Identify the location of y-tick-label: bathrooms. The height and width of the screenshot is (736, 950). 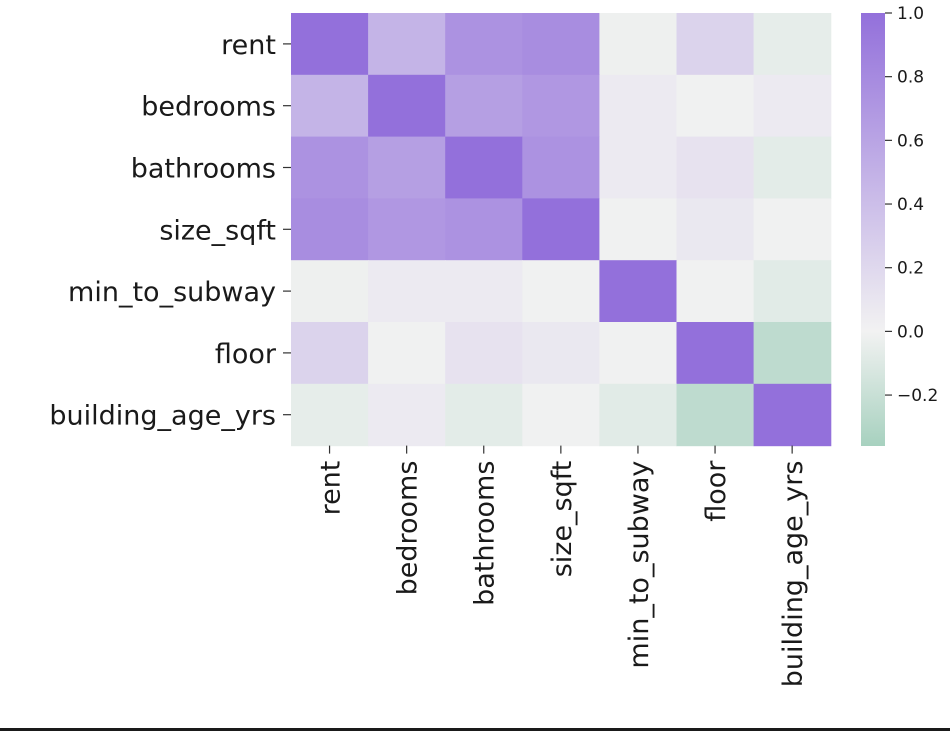
(203, 169).